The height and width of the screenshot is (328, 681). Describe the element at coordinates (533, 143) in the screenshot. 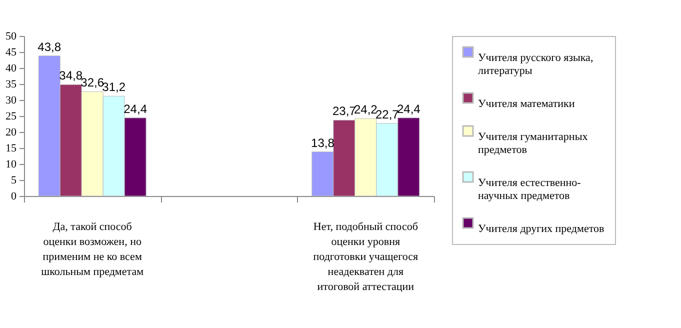

I see `legend-label: Учителя гуманитарных предметов` at that location.